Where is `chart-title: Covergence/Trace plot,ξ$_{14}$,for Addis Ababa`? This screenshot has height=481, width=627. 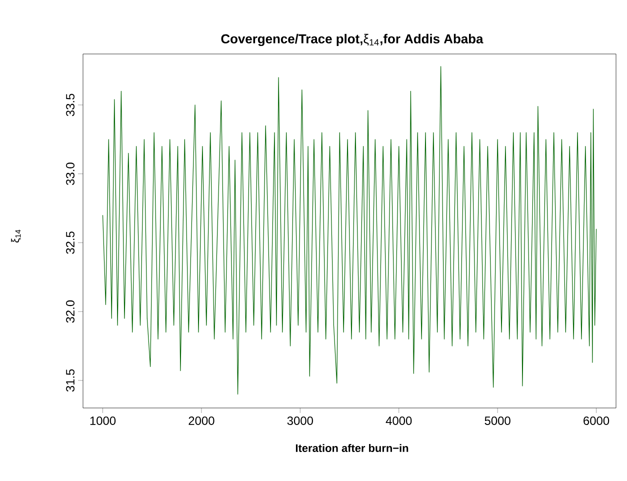 chart-title: Covergence/Trace plot,ξ$_{14}$,for Addis Ababa is located at coordinates (352, 40).